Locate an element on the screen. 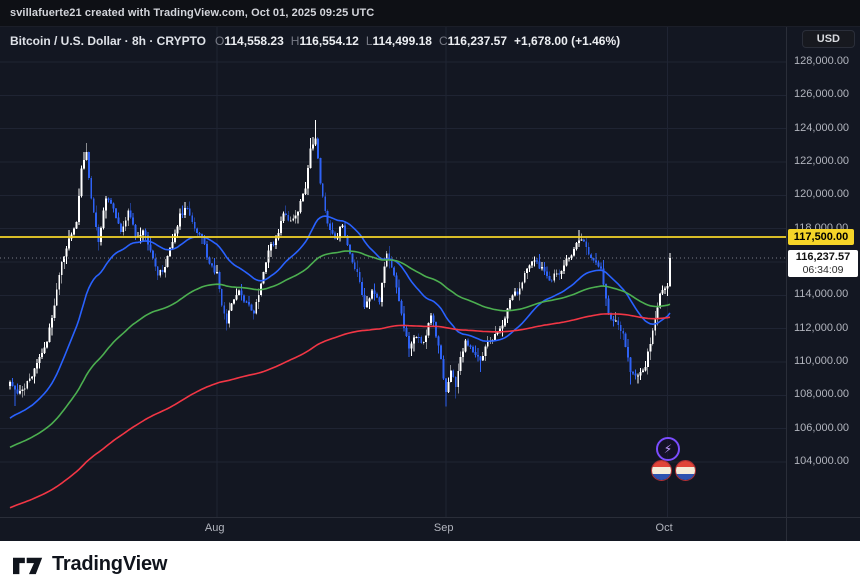  tradingview-logo-icon is located at coordinates (28, 565).